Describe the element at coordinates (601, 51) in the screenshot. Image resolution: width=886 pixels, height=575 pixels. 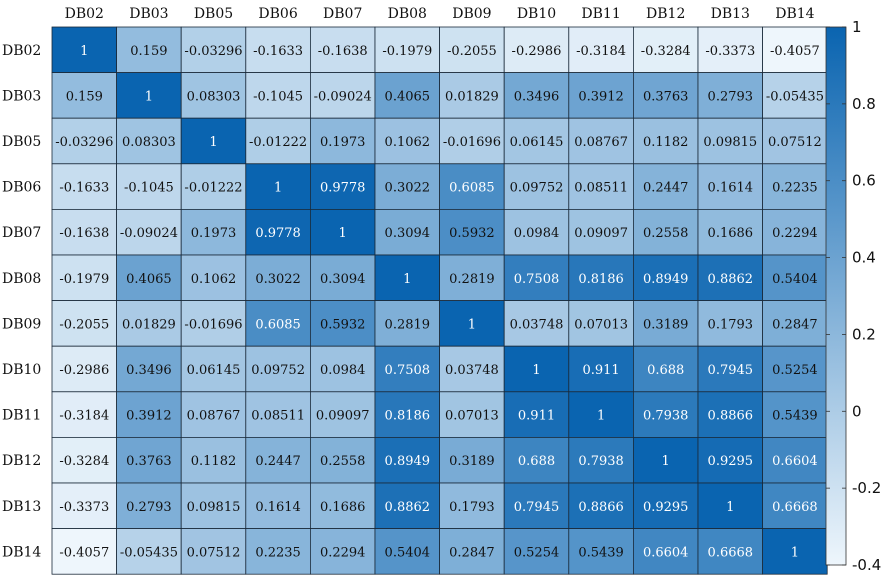
I see `cell-value-label: -0.3184` at that location.